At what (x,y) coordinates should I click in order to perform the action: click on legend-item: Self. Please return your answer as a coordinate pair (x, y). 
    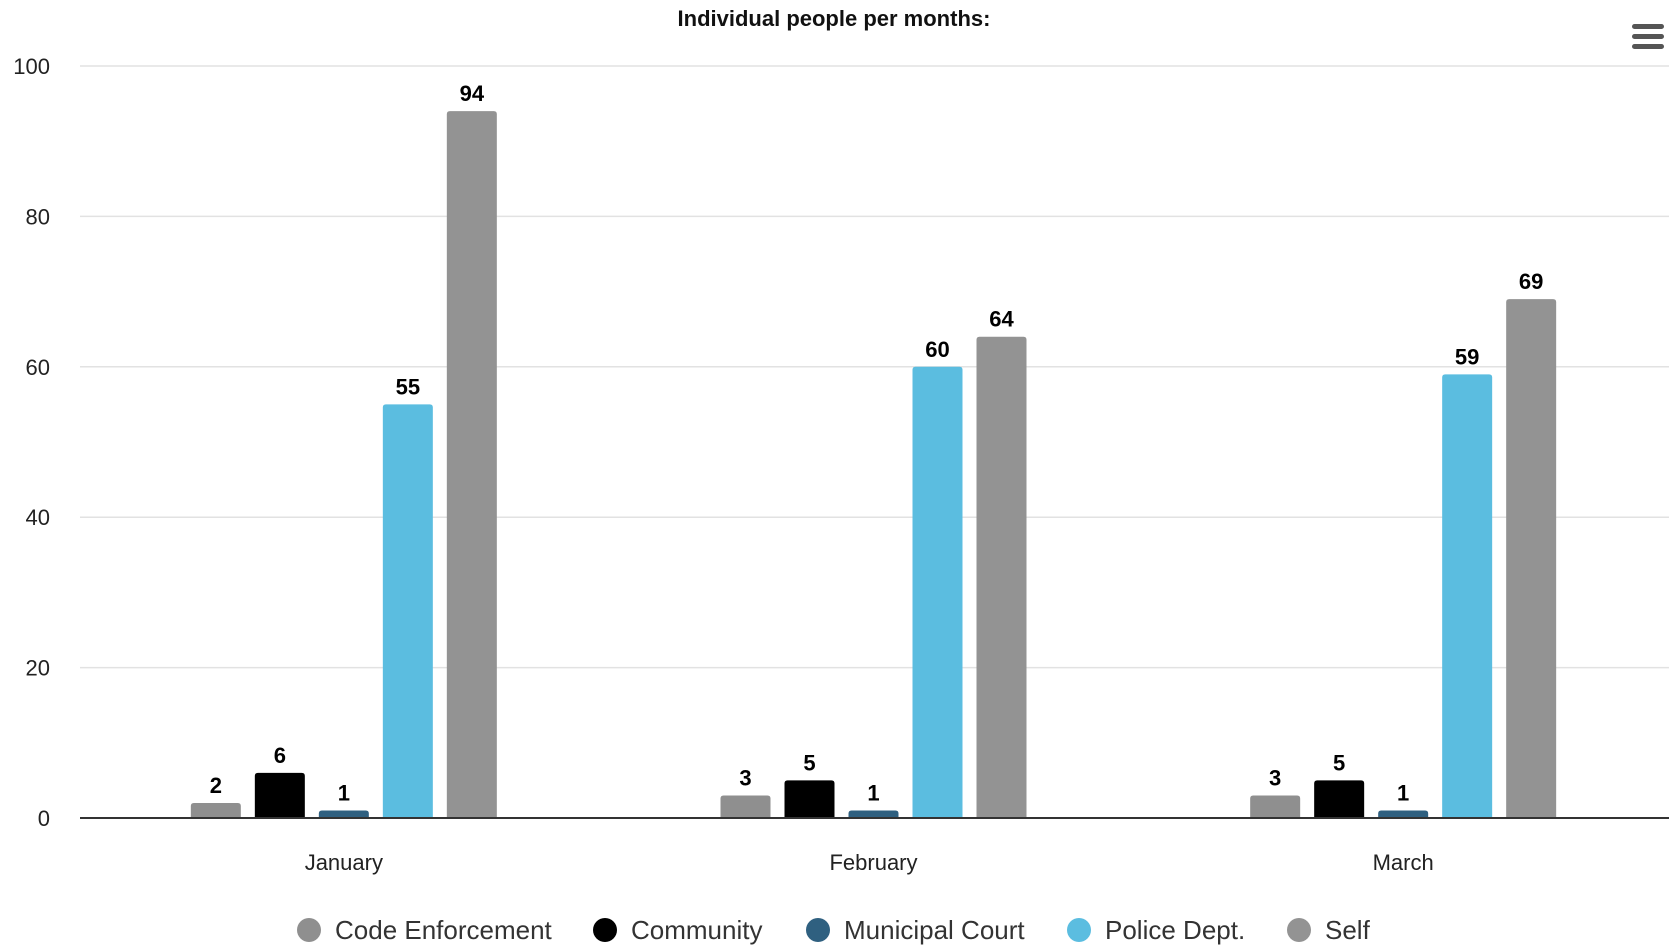
    Looking at the image, I should click on (1329, 930).